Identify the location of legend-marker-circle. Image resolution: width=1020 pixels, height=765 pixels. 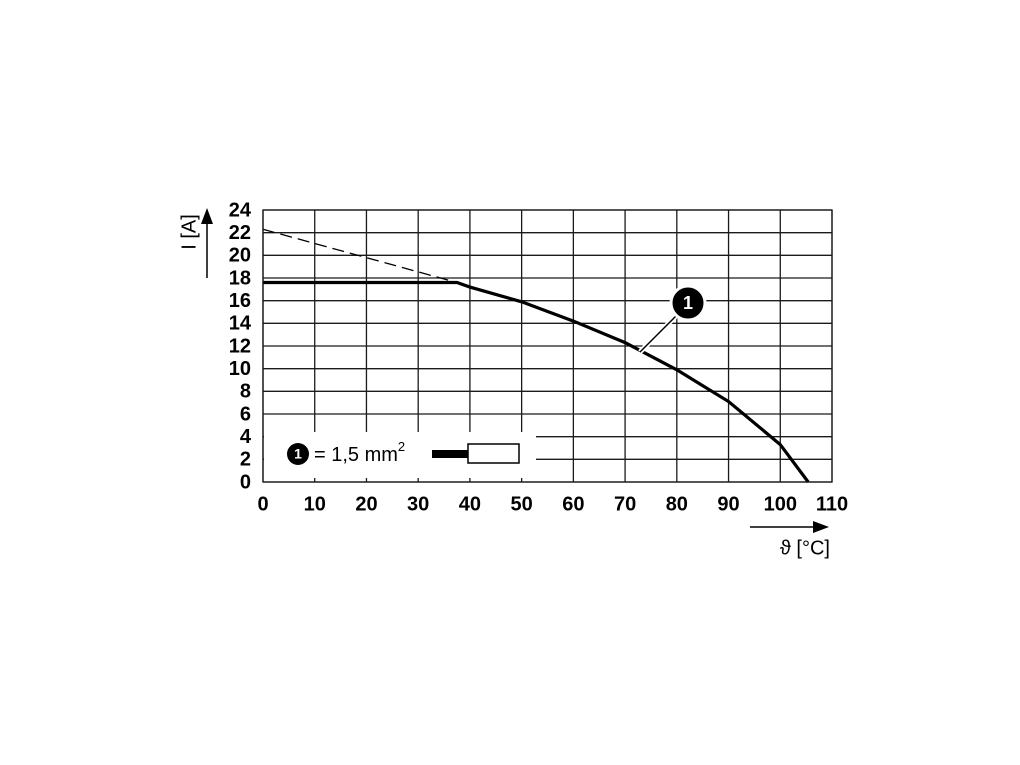
(298, 454).